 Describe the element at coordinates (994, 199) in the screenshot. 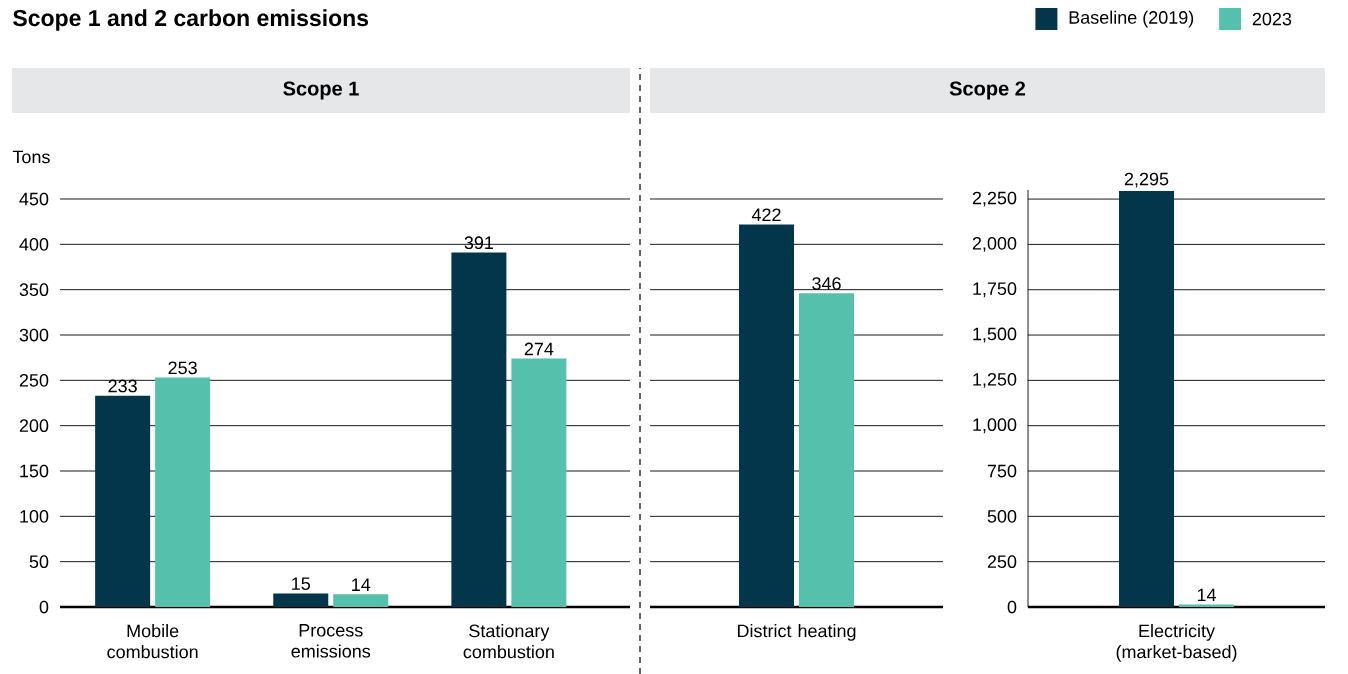

I see `y-tick-label: 2,250` at that location.